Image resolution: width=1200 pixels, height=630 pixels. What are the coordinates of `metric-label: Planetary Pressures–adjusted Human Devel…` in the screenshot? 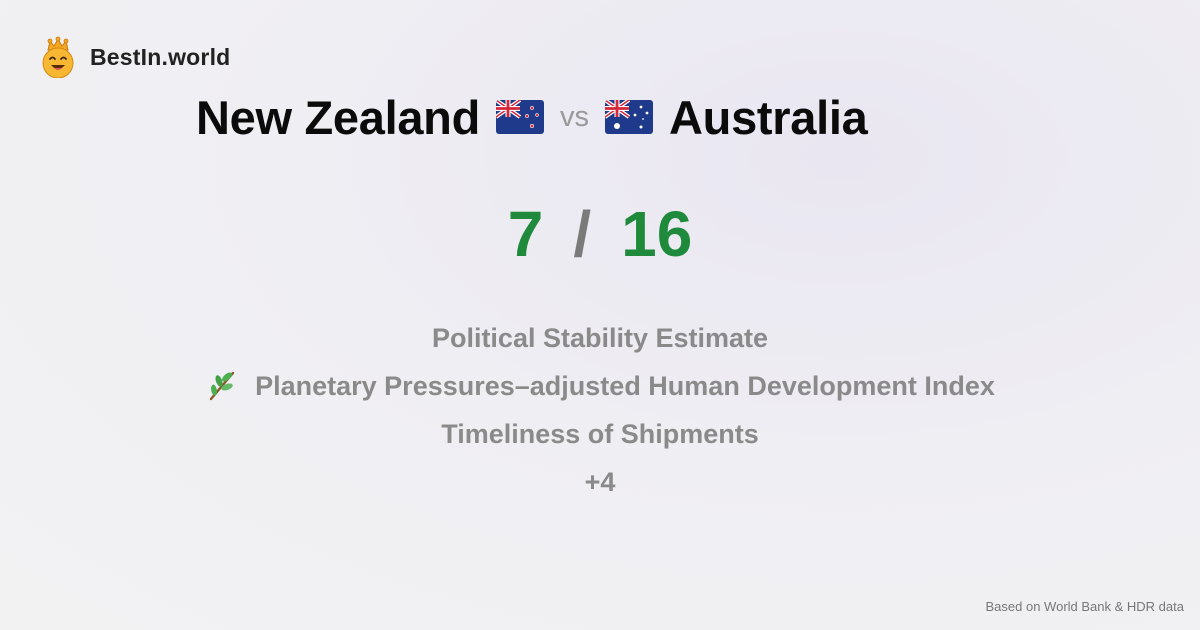 It's located at (625, 386).